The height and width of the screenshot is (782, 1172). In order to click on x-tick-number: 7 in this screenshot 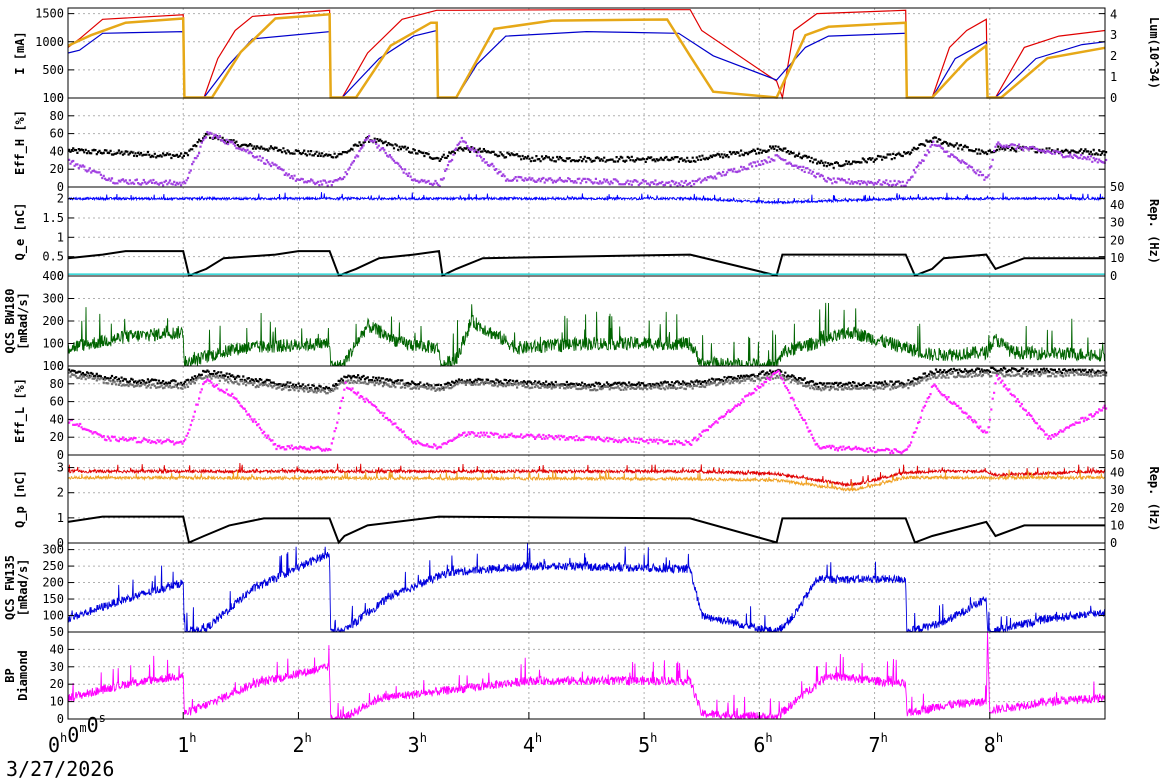, I will do `click(875, 745)`.